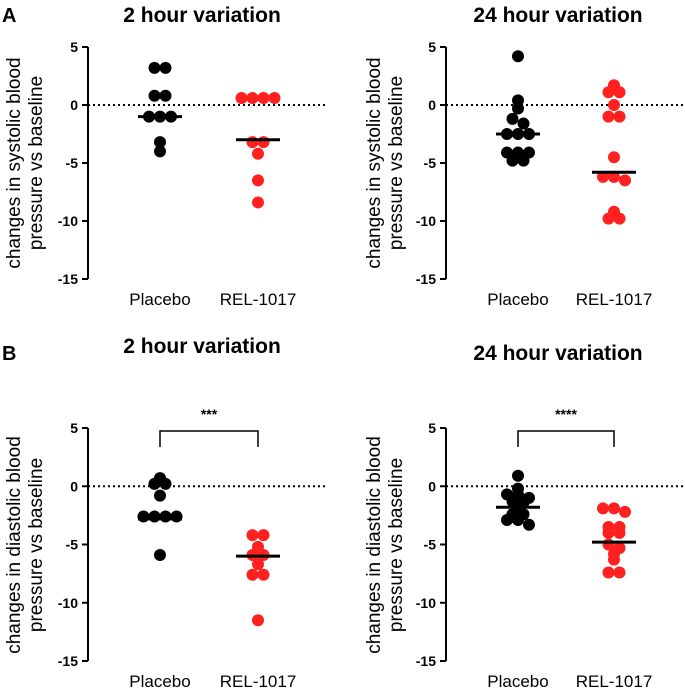 Image resolution: width=685 pixels, height=690 pixels. What do you see at coordinates (9, 354) in the screenshot?
I see `panel-letter-b: B` at bounding box center [9, 354].